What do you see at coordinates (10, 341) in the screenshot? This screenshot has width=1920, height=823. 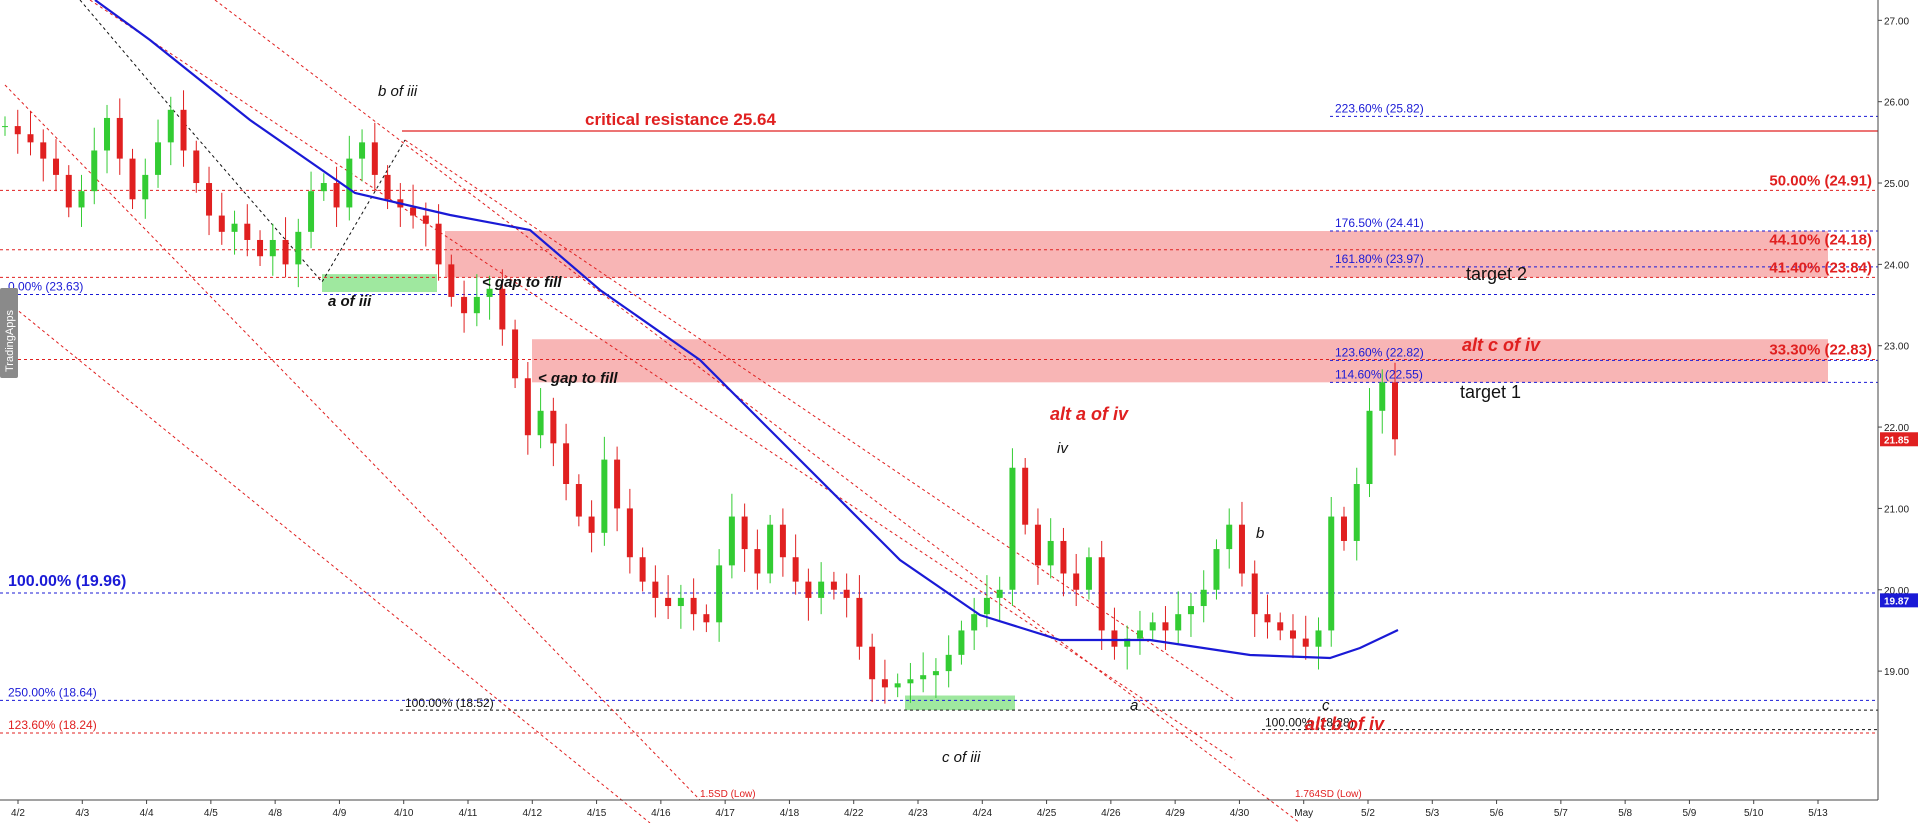 I see `watermark-text: TradingApps` at bounding box center [10, 341].